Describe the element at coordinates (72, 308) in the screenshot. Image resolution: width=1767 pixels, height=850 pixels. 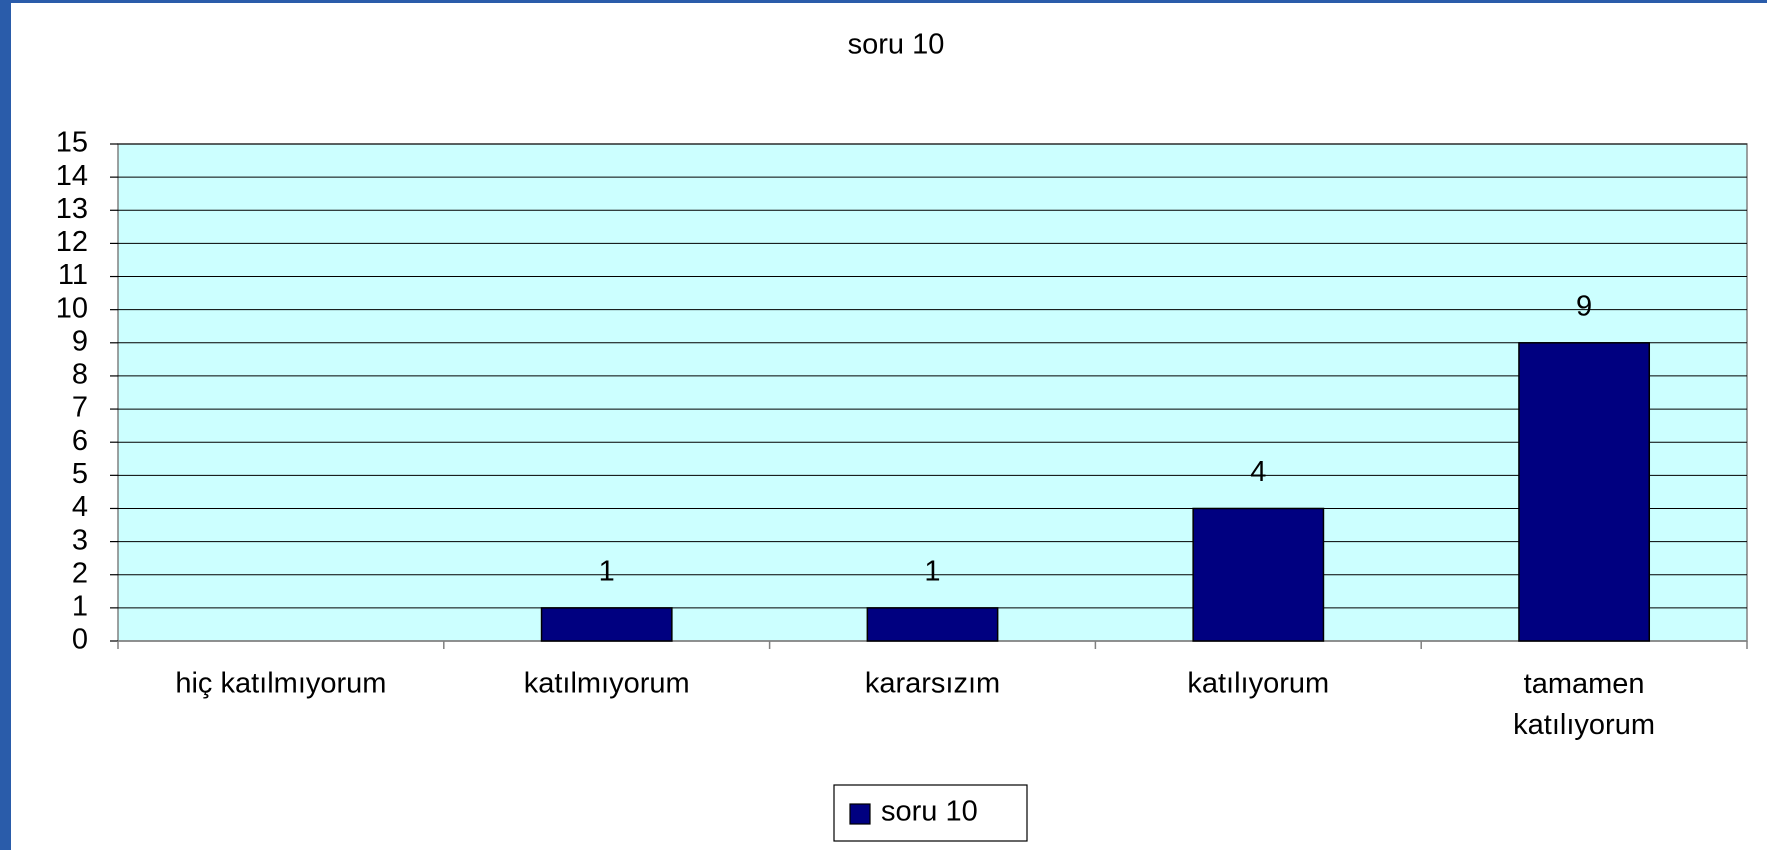
I see `y-tick-label: 10` at that location.